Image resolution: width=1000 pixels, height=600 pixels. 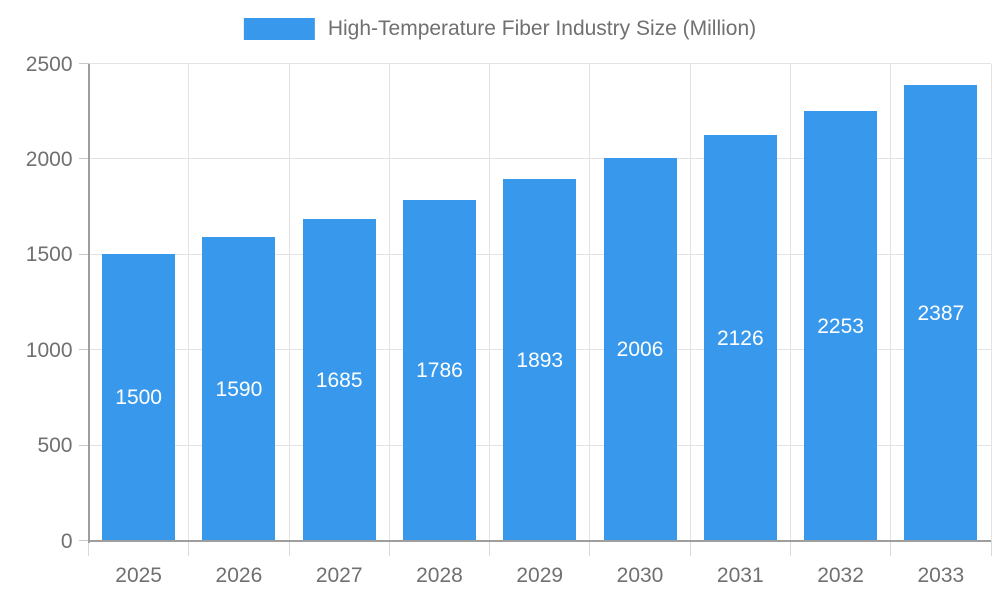 I want to click on bar-value-label: 2253, so click(x=840, y=326).